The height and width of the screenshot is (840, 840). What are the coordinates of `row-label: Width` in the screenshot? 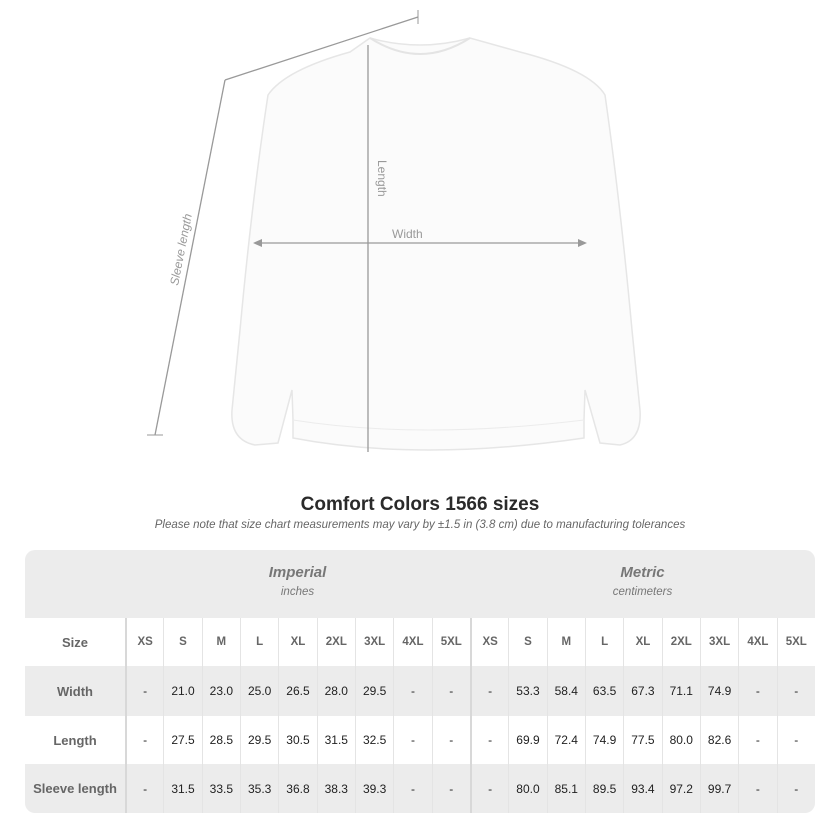 It's located at (75, 691).